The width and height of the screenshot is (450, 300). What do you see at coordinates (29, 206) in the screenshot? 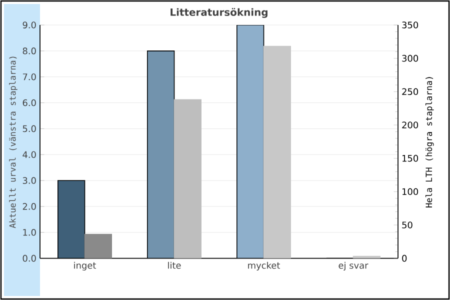
I see `y-tick-label: 2.0` at bounding box center [29, 206].